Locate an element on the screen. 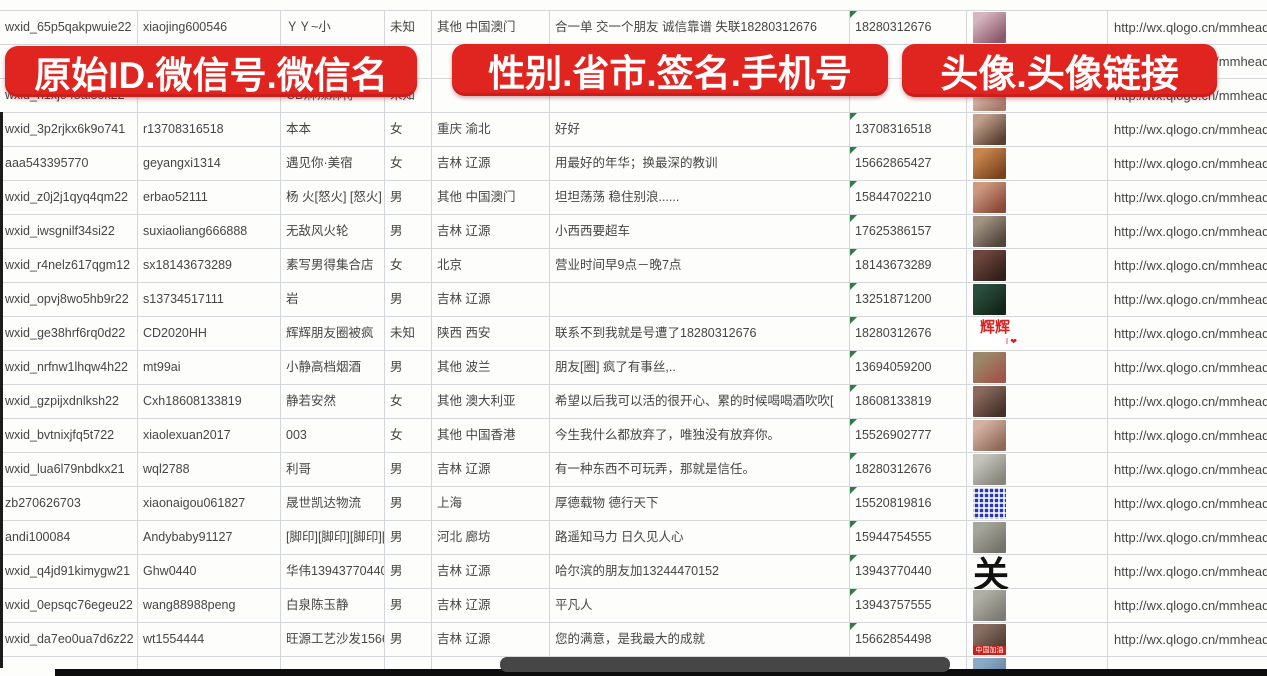  cell-signature: 好好 is located at coordinates (700, 129).